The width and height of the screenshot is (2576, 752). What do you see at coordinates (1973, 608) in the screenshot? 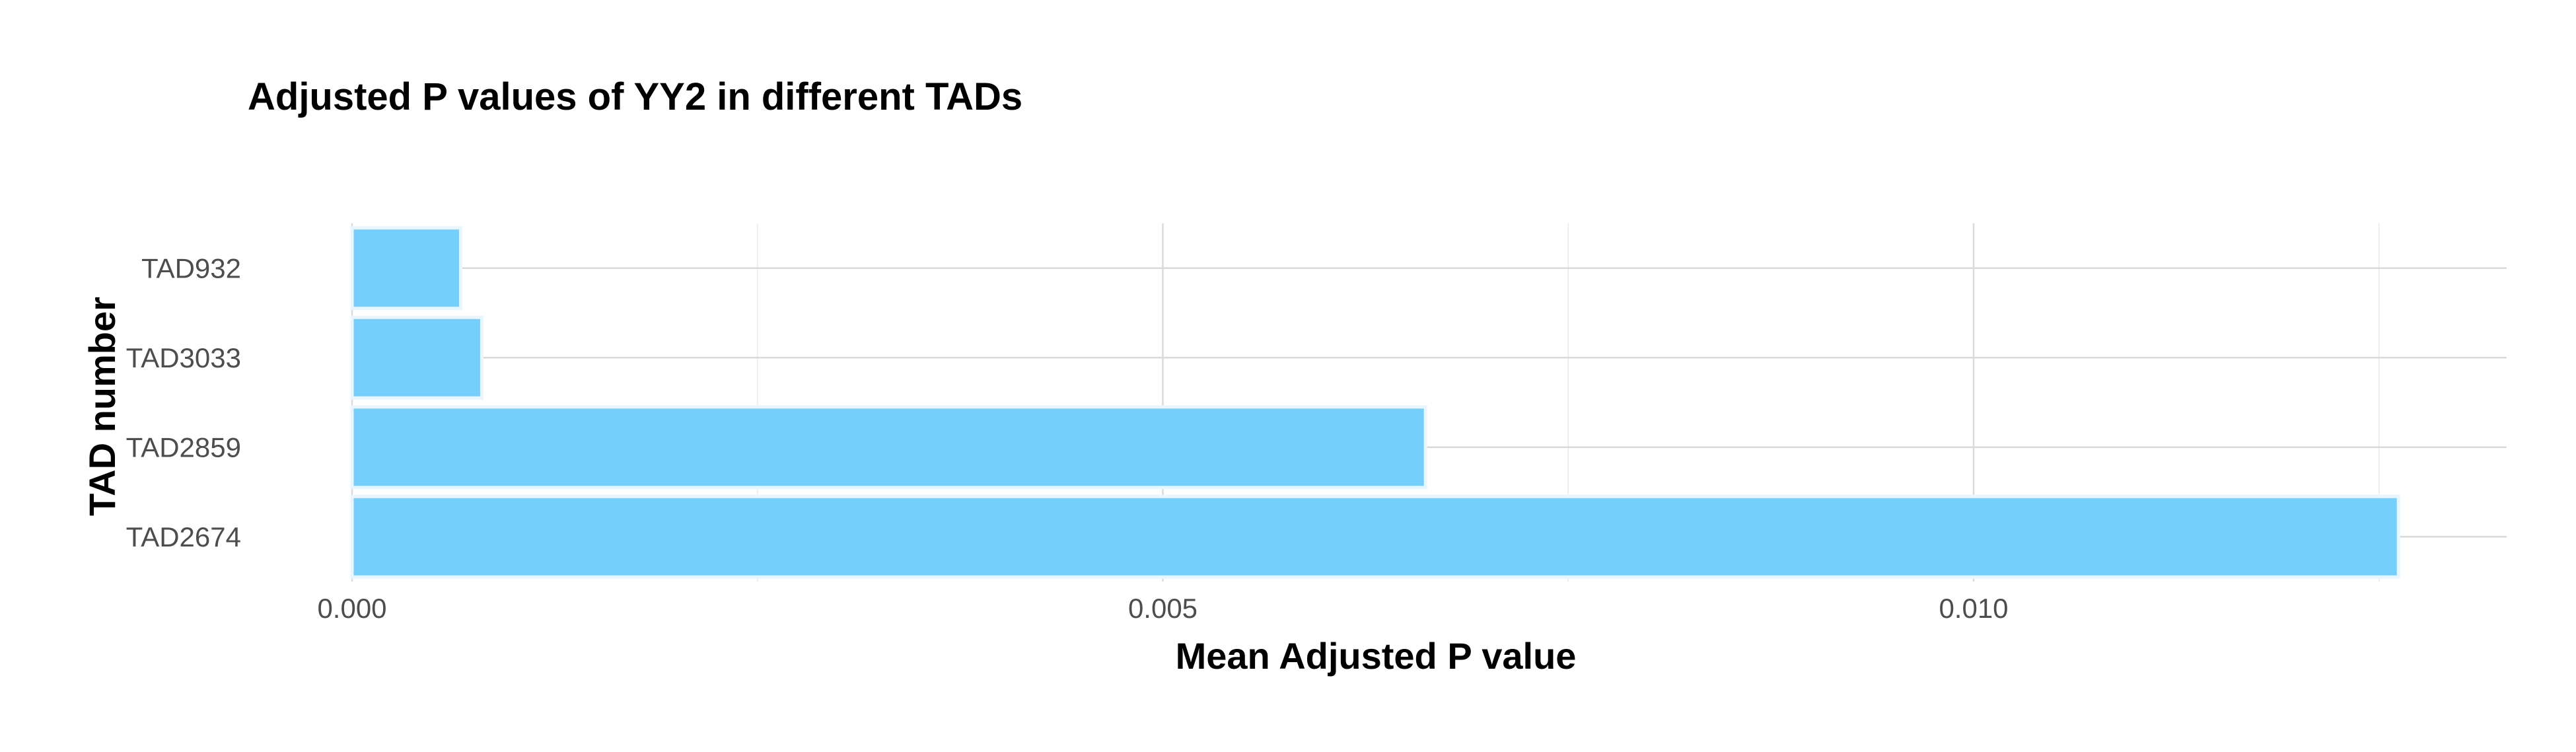
I see `x-tick-label: 0.010` at bounding box center [1973, 608].